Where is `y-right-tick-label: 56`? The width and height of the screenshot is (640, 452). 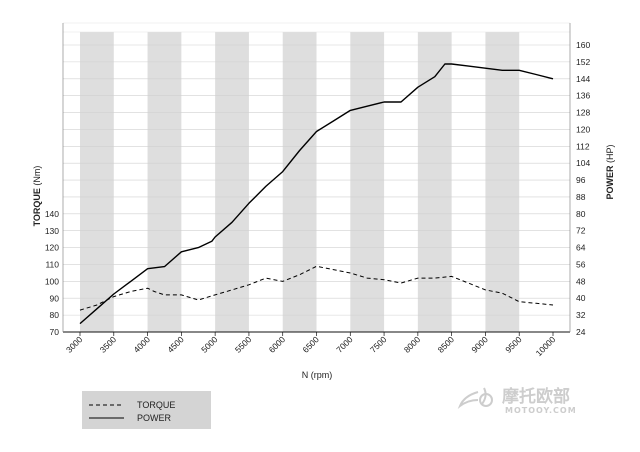 y-right-tick-label: 56 is located at coordinates (581, 264).